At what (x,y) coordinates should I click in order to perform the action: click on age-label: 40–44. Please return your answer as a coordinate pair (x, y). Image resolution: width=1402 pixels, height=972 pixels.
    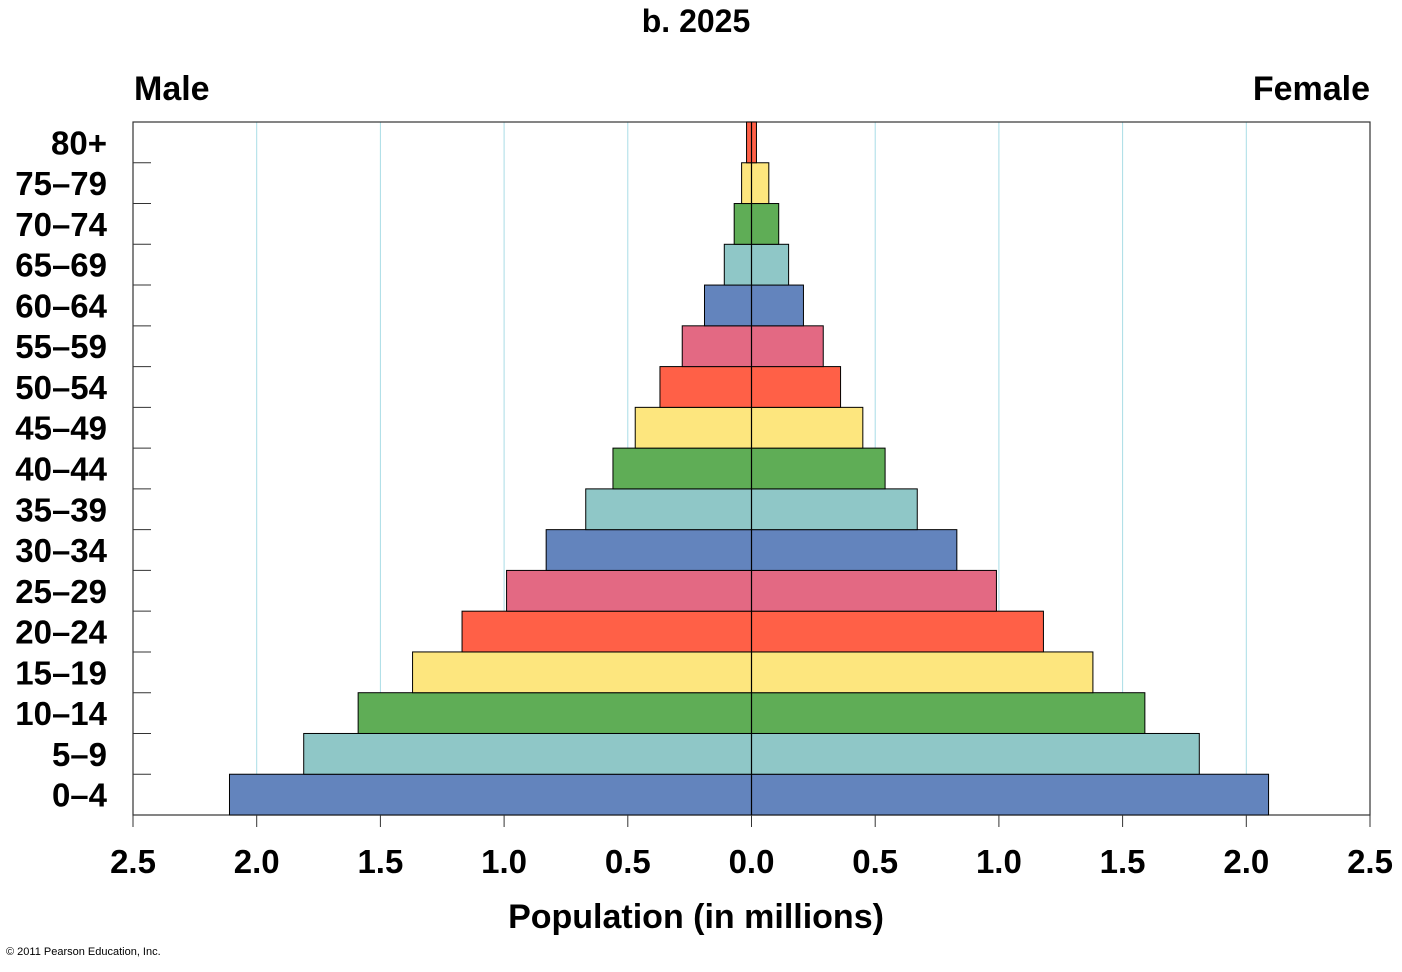
    Looking at the image, I should click on (61, 469).